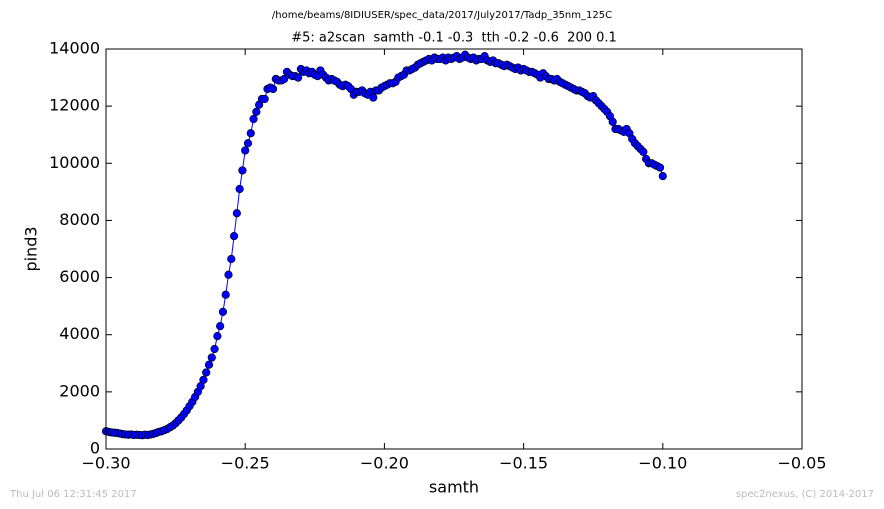  Describe the element at coordinates (74, 105) in the screenshot. I see `y-tick-label: 12000` at that location.